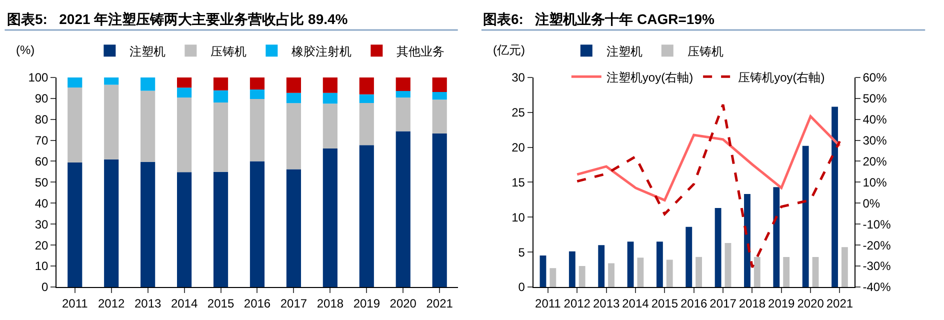 The height and width of the screenshot is (320, 944). What do you see at coordinates (322, 51) in the screenshot?
I see `legend-label: 橡胶注射机` at bounding box center [322, 51].